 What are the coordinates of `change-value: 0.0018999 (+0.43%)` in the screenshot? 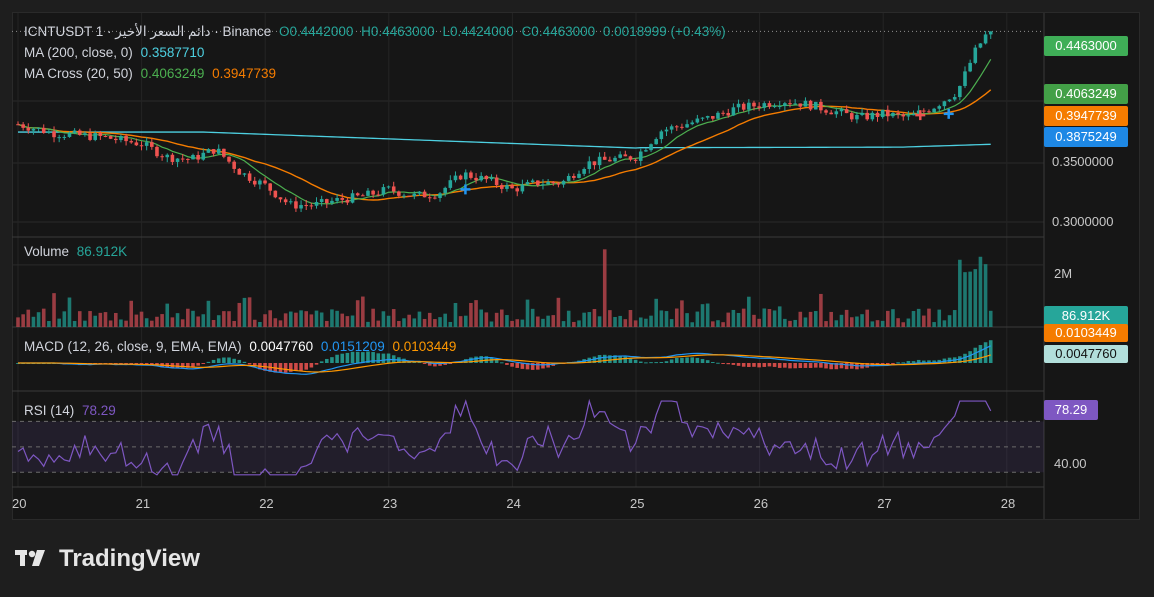 It's located at (664, 31).